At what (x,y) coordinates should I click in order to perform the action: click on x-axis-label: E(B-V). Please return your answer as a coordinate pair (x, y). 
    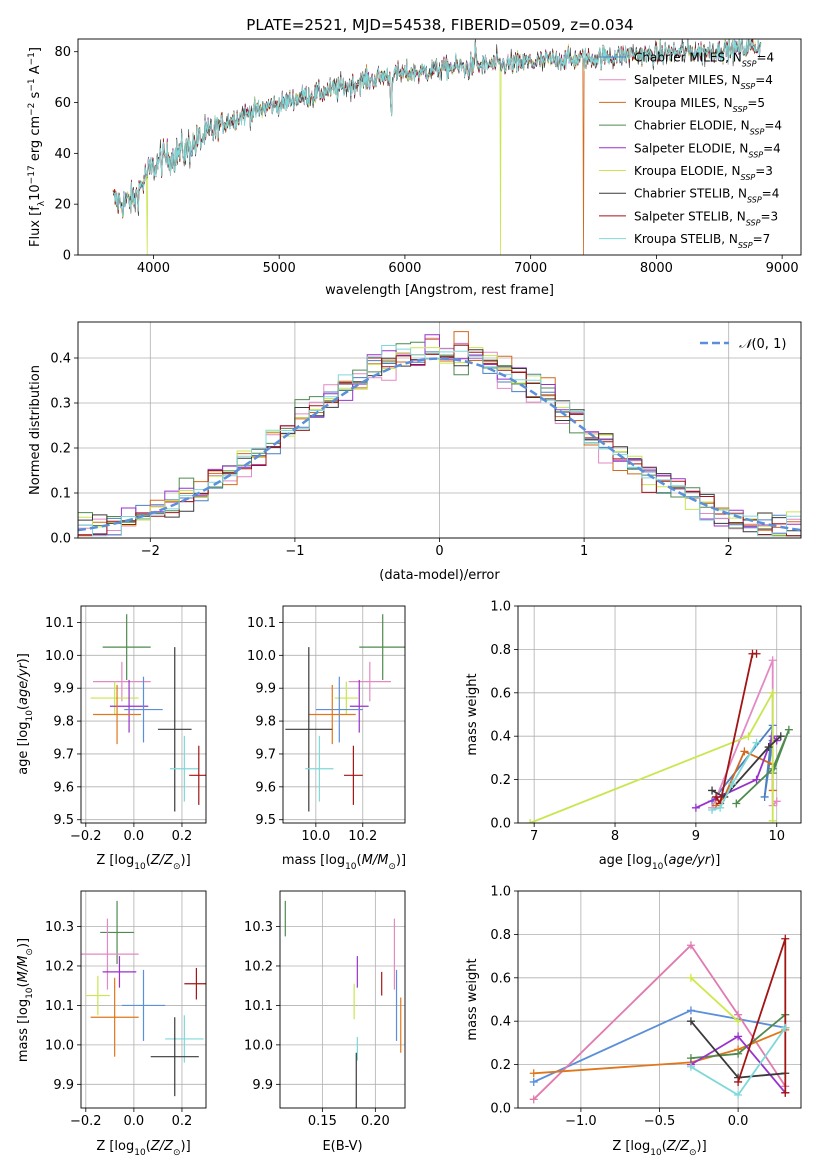
    Looking at the image, I should click on (342, 1146).